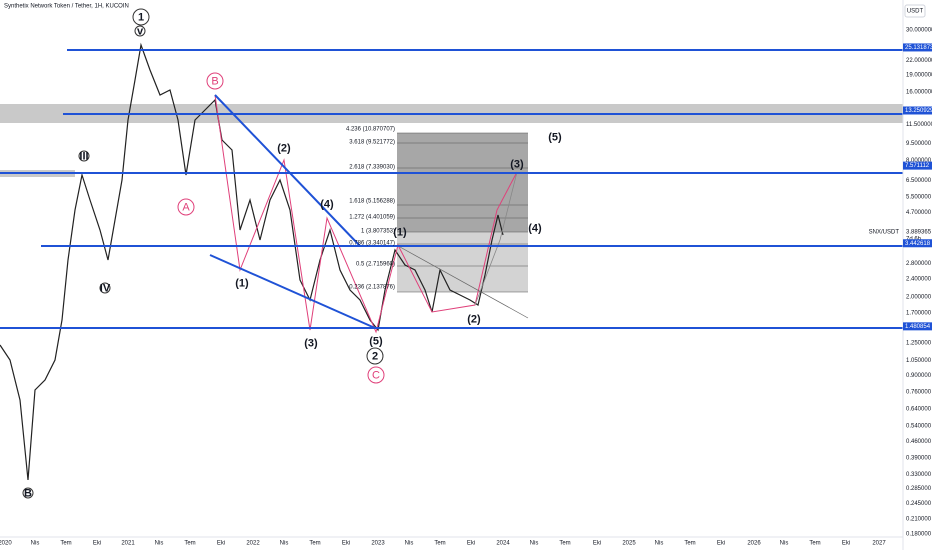 This screenshot has height=550, width=932. What do you see at coordinates (919, 125) in the screenshot?
I see `price-label: 11.500000` at bounding box center [919, 125].